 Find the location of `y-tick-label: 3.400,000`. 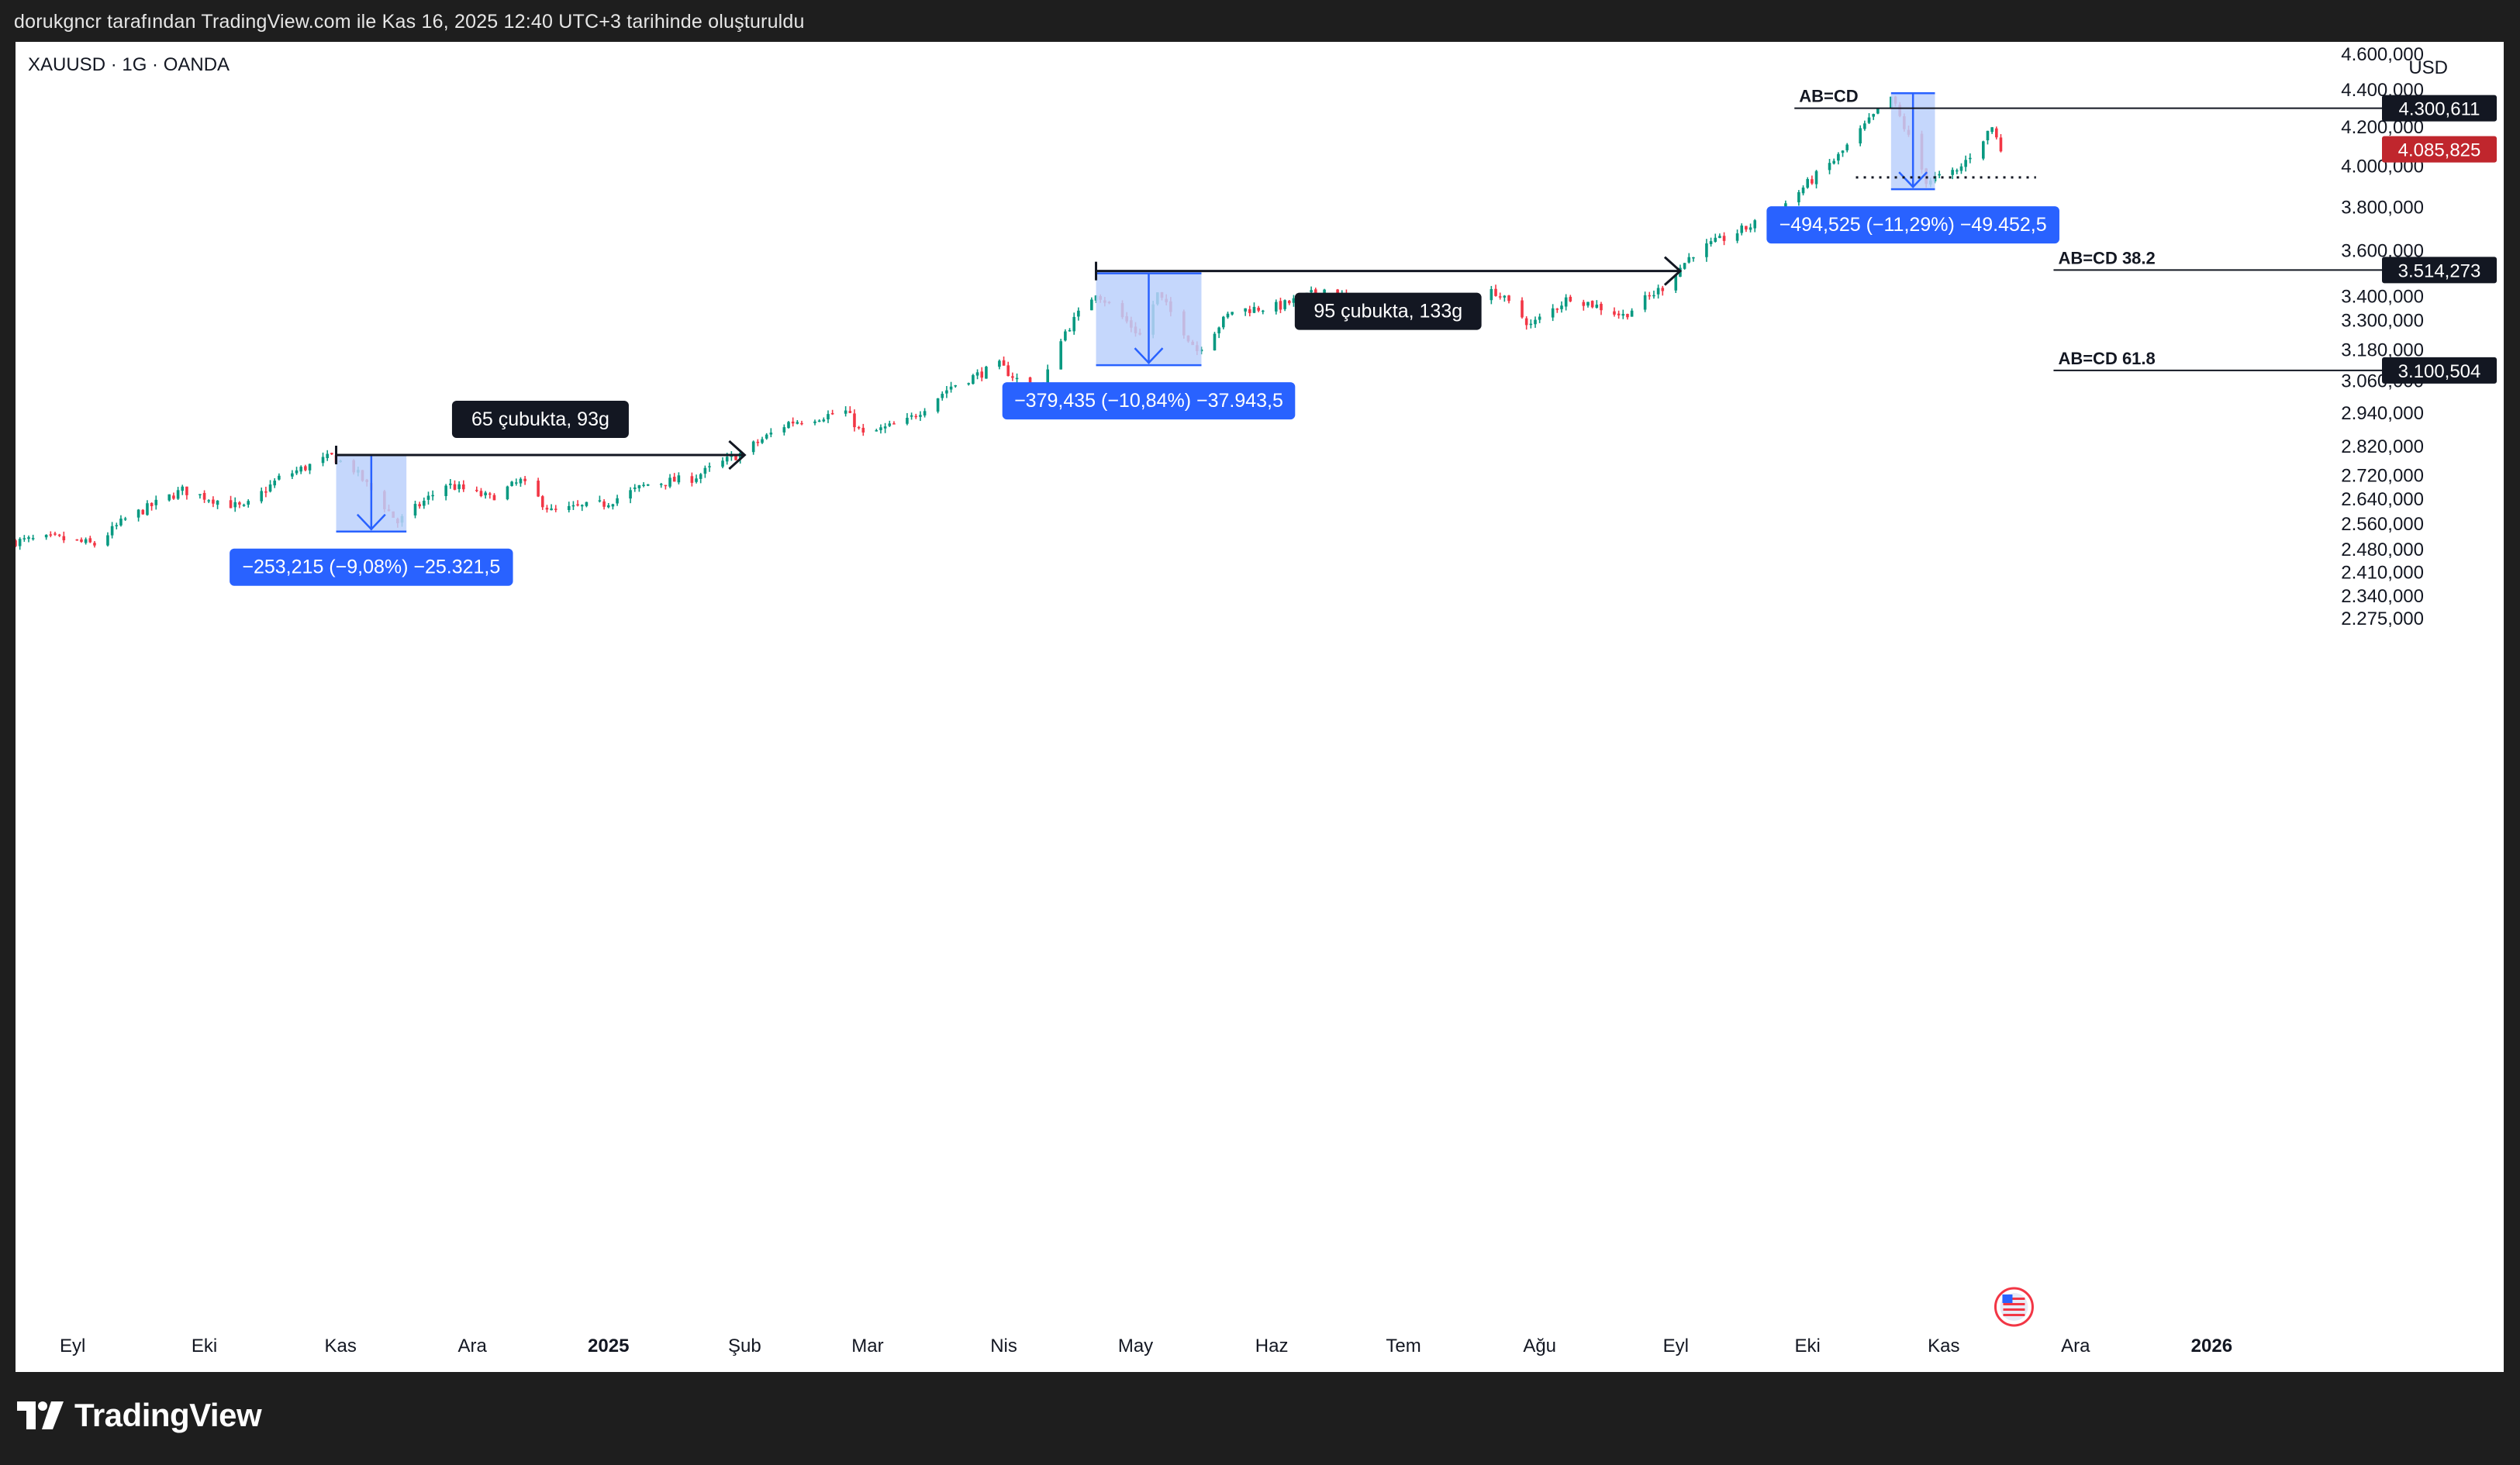

y-tick-label: 3.400,000 is located at coordinates (2382, 297).